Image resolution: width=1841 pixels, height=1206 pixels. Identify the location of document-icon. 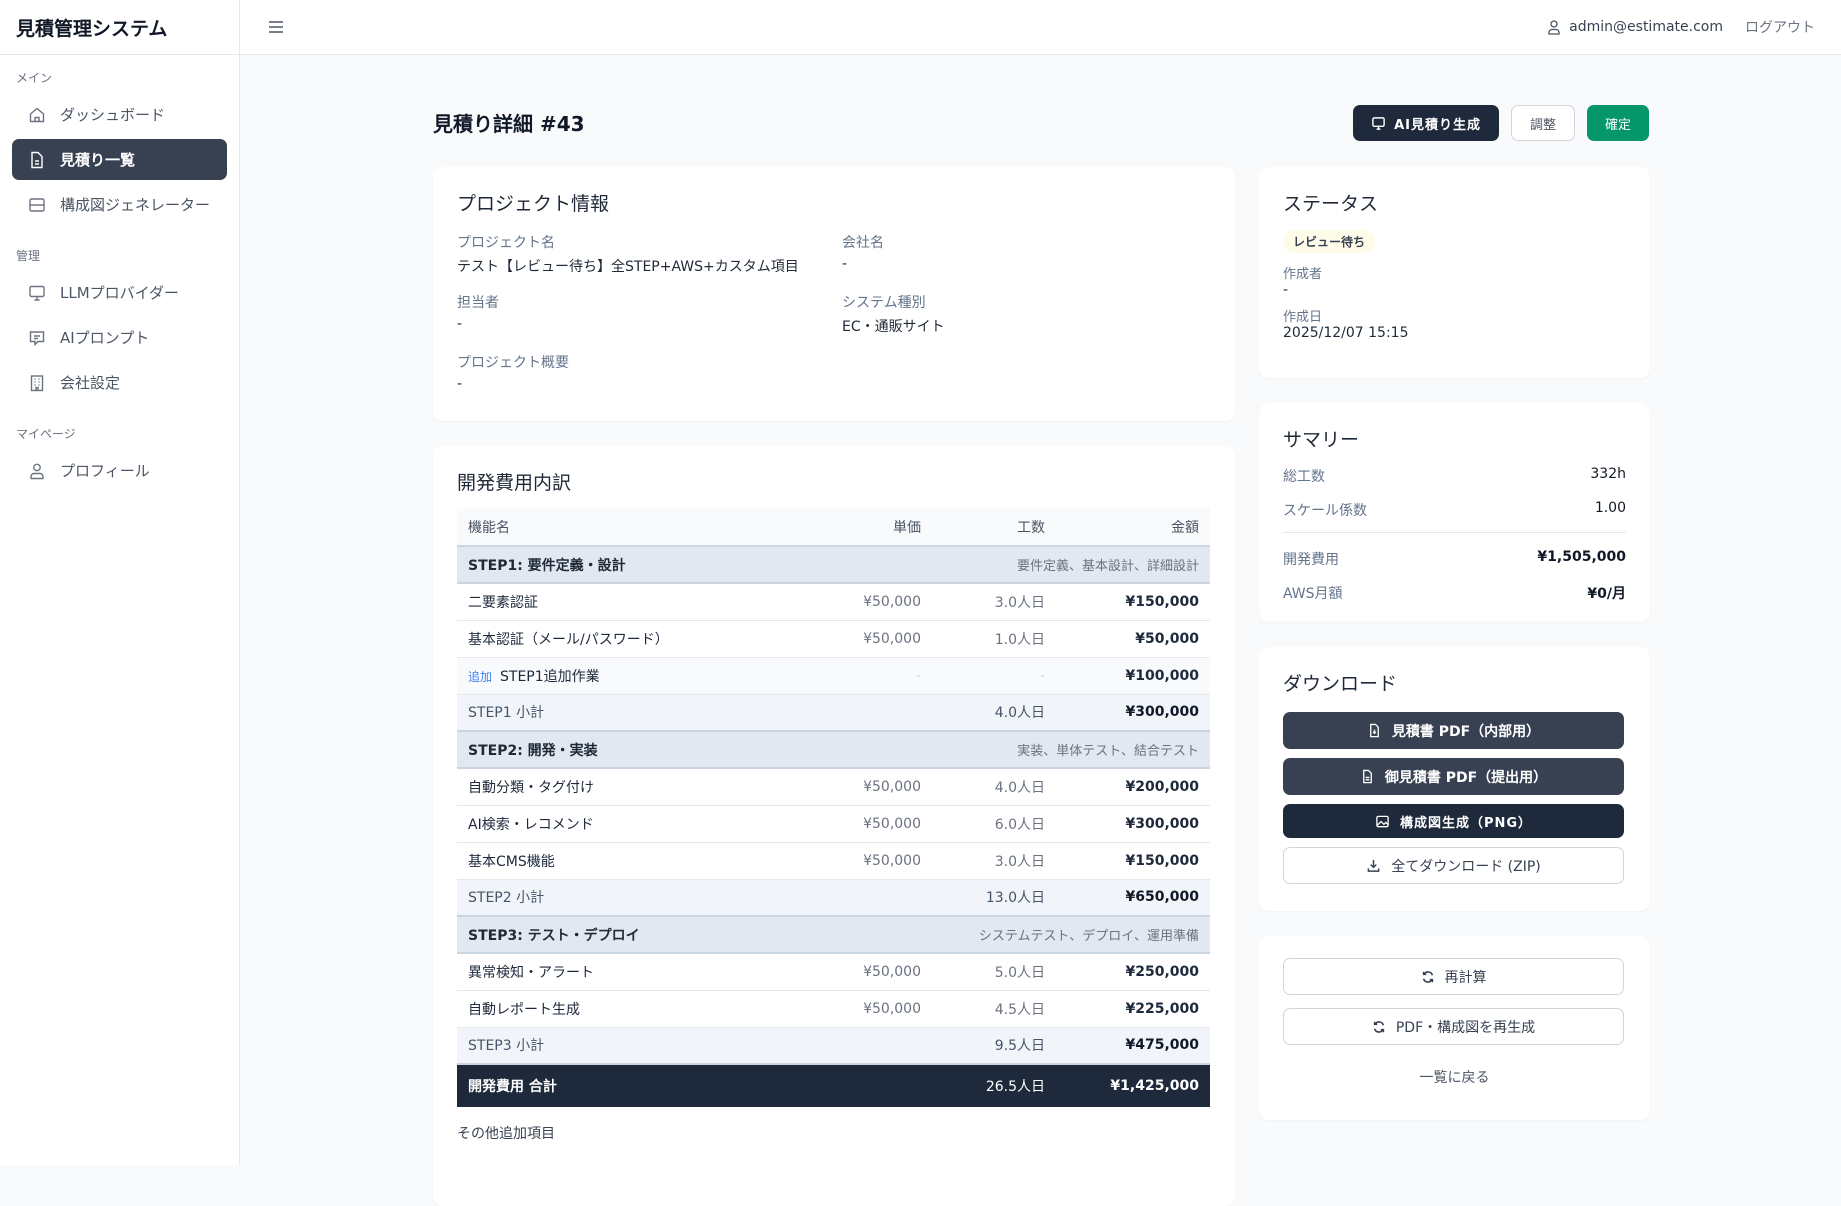
(37, 159).